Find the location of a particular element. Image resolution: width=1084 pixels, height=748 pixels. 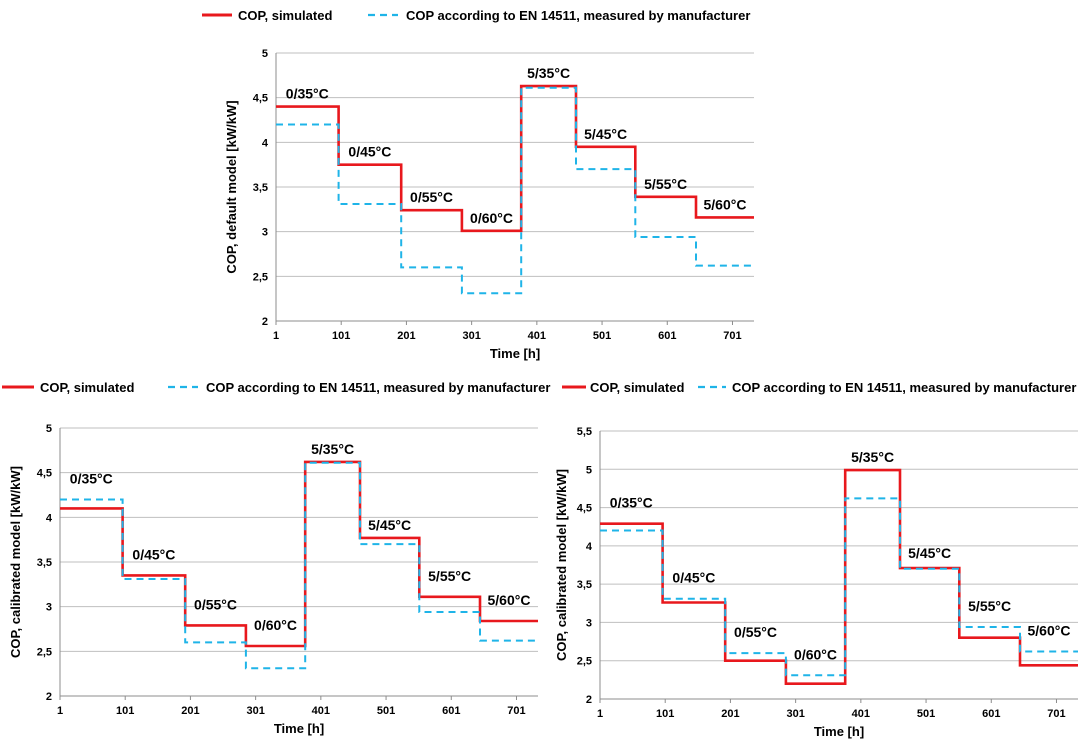

y-tick-label: 5,5 is located at coordinates (584, 432).